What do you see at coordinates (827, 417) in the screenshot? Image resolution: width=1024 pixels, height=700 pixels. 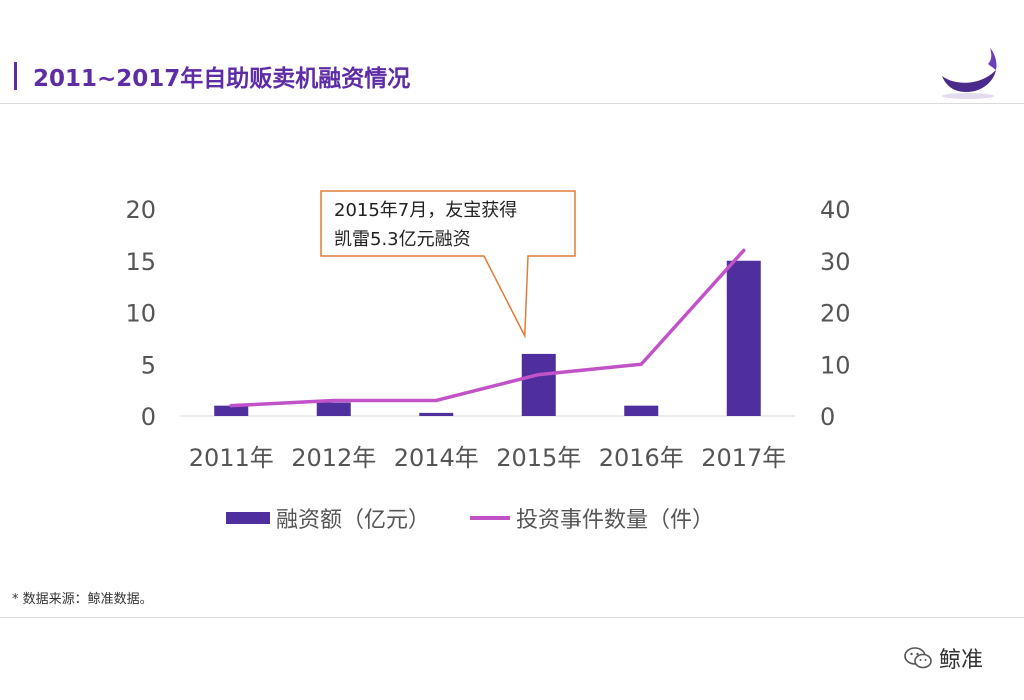 I see `right-axis-tick-label: 0` at bounding box center [827, 417].